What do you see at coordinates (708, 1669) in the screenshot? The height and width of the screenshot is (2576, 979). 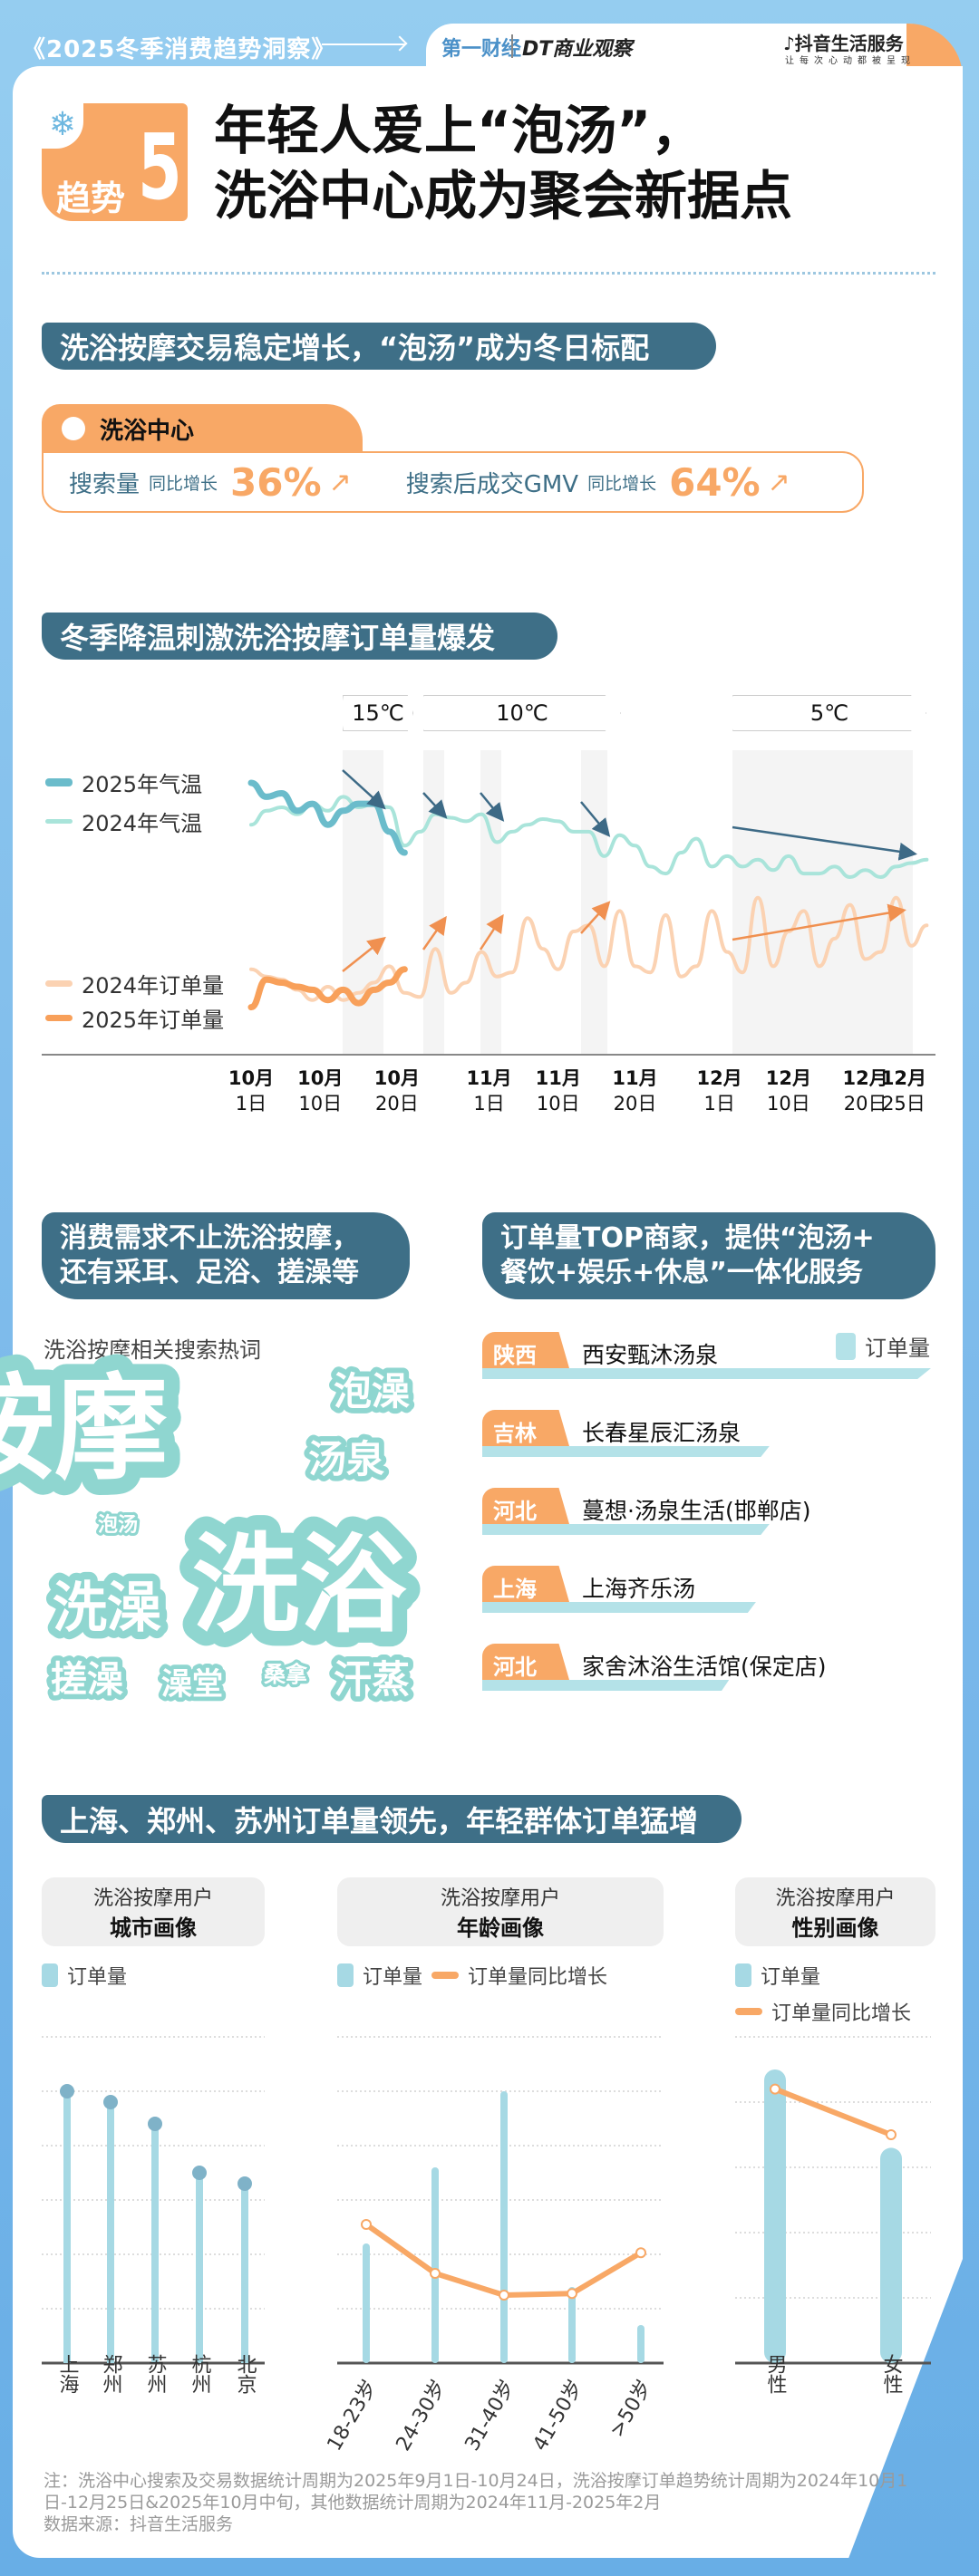 I see `merchant-row: 河北 家舍沐浴生活馆(保定店)` at bounding box center [708, 1669].